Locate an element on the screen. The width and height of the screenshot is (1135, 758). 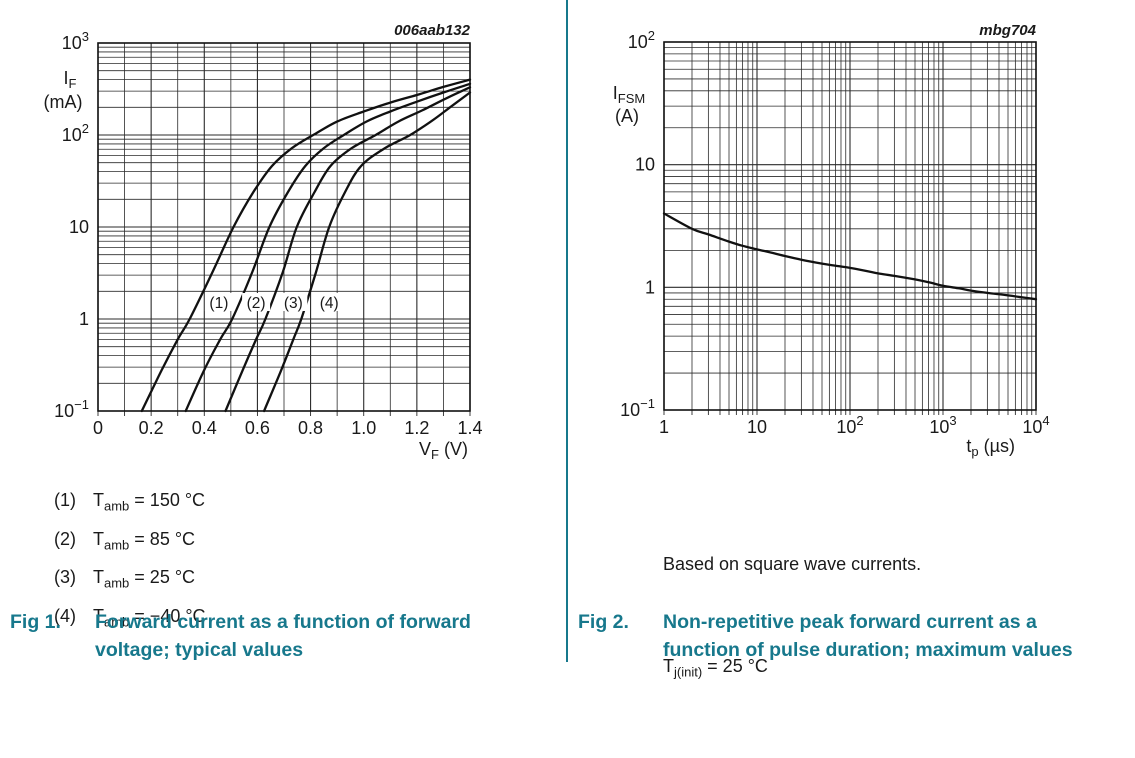
legend-item-4: (4) Tamb = −40 °C is located at coordinates (130, 619).